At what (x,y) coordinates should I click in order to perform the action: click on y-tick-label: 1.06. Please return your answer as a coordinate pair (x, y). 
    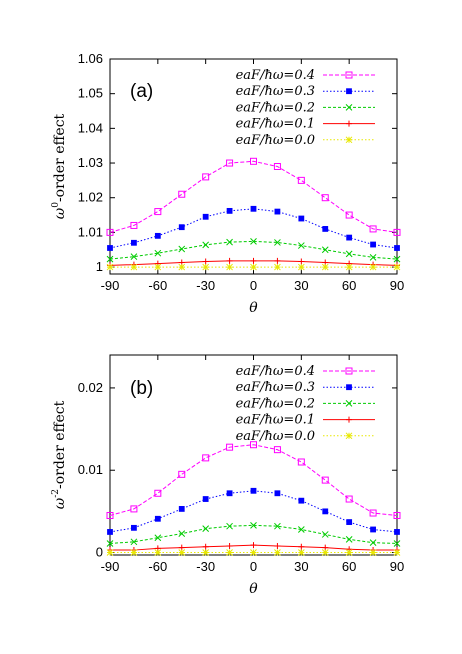
    Looking at the image, I should click on (90, 58).